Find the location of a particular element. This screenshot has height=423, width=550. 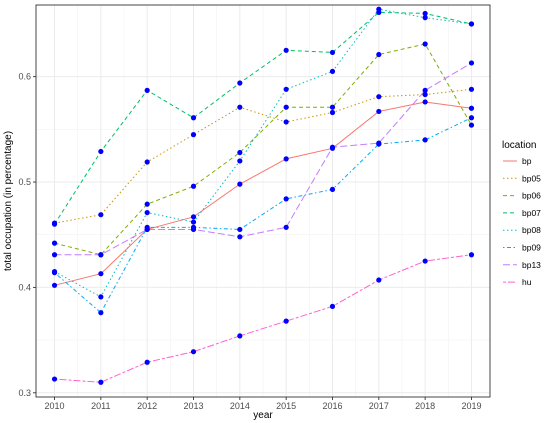

y-tick-label: 0.3 is located at coordinates (24, 393).